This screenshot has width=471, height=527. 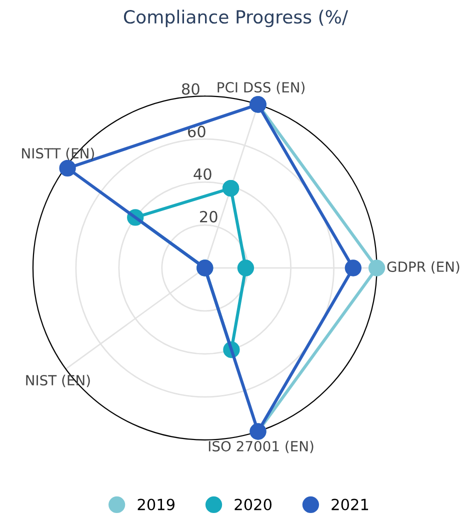 What do you see at coordinates (156, 504) in the screenshot?
I see `legend-label: 2019` at bounding box center [156, 504].